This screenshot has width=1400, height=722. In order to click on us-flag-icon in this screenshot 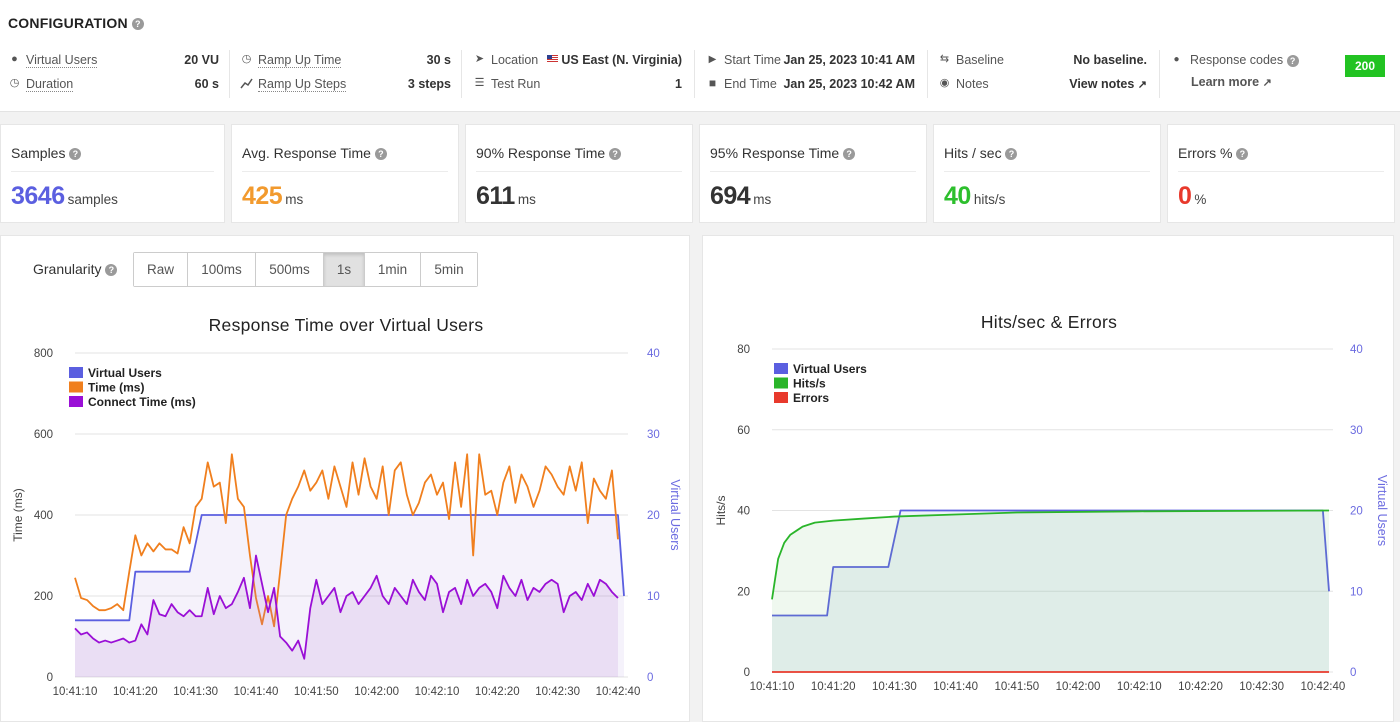, I will do `click(553, 59)`.